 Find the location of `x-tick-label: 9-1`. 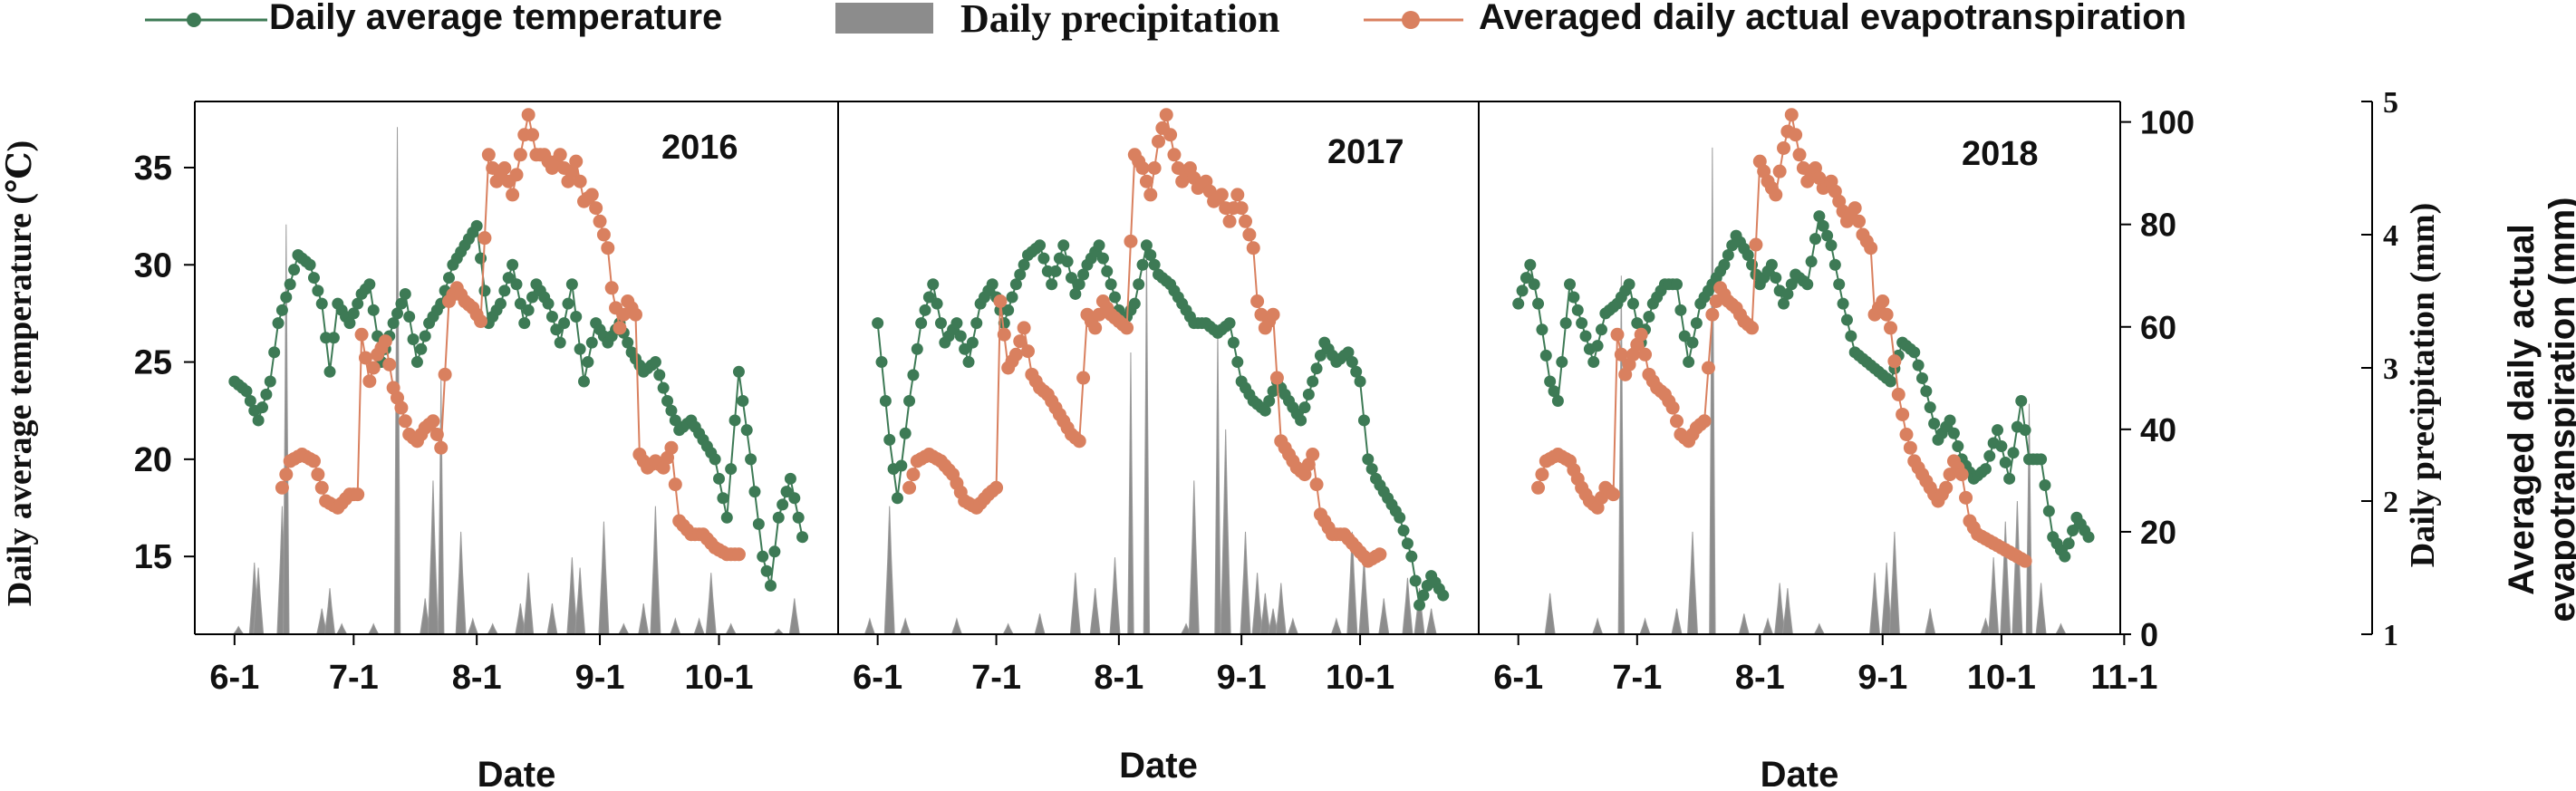

x-tick-label: 9-1 is located at coordinates (600, 678).